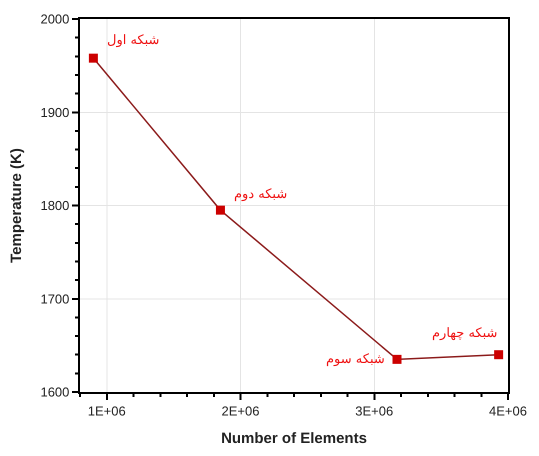 The width and height of the screenshot is (539, 456). What do you see at coordinates (55, 112) in the screenshot?
I see `y-tick-label: 1900` at bounding box center [55, 112].